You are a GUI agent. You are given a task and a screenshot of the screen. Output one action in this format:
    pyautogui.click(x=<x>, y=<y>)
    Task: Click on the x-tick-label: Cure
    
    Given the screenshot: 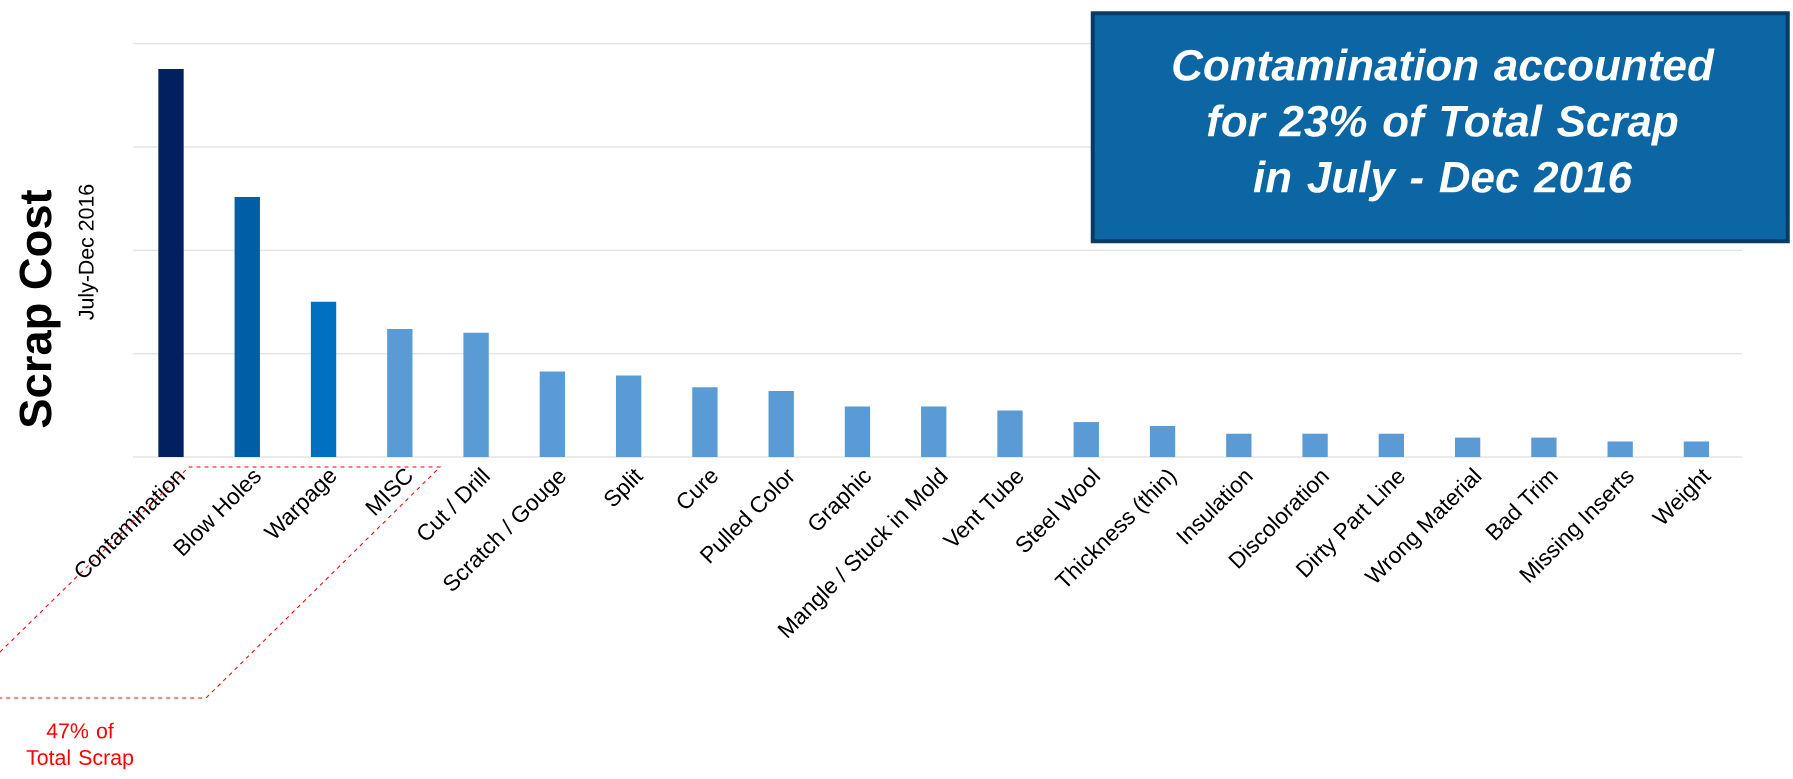 What is the action you would take?
    pyautogui.click(x=697, y=490)
    